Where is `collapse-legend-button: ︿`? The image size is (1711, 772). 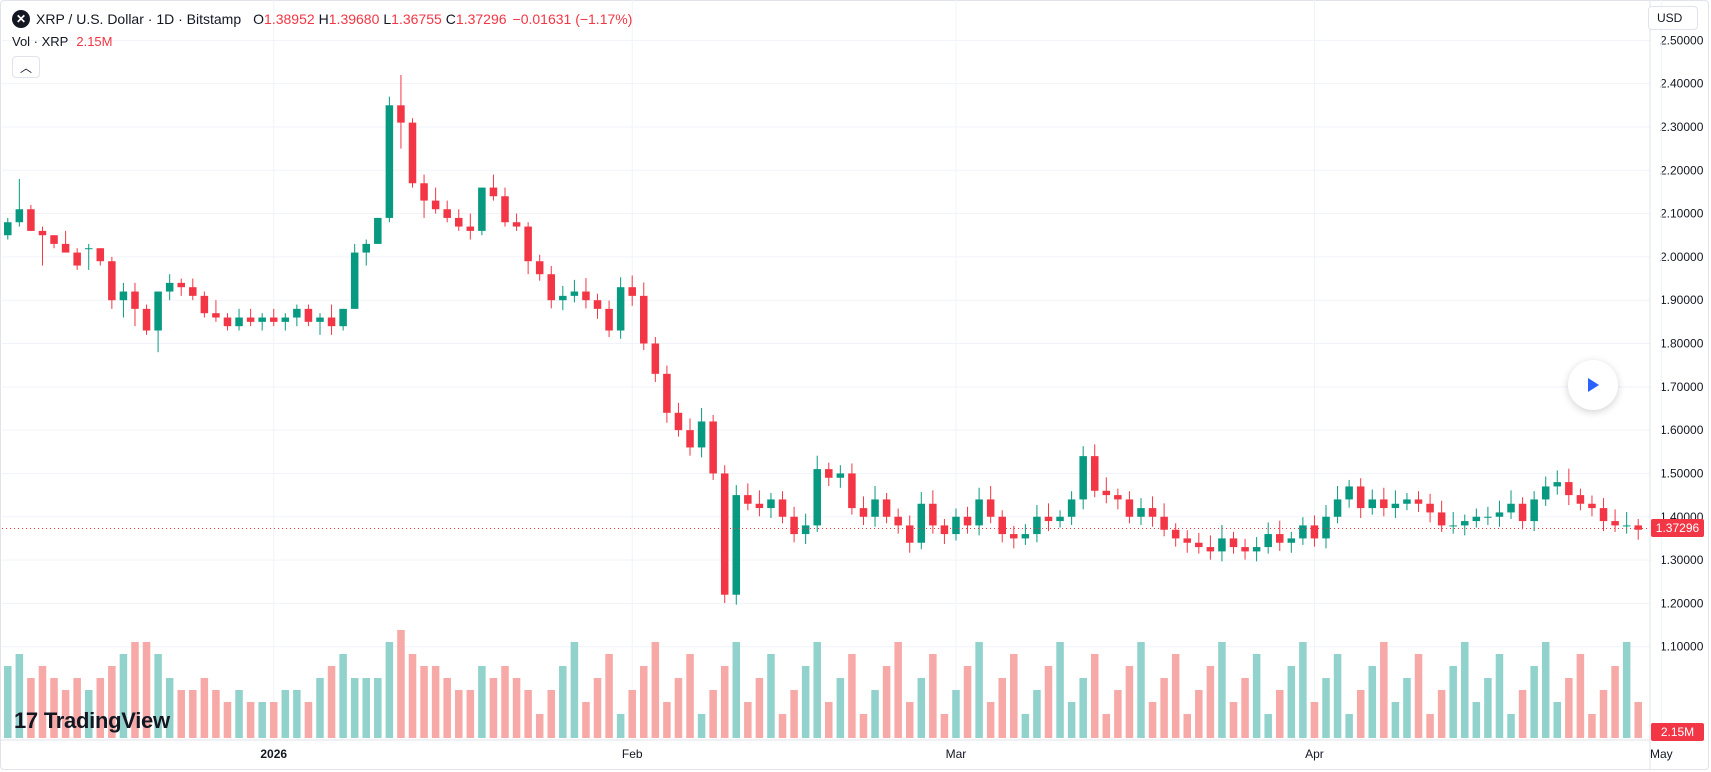 collapse-legend-button: ︿ is located at coordinates (26, 67).